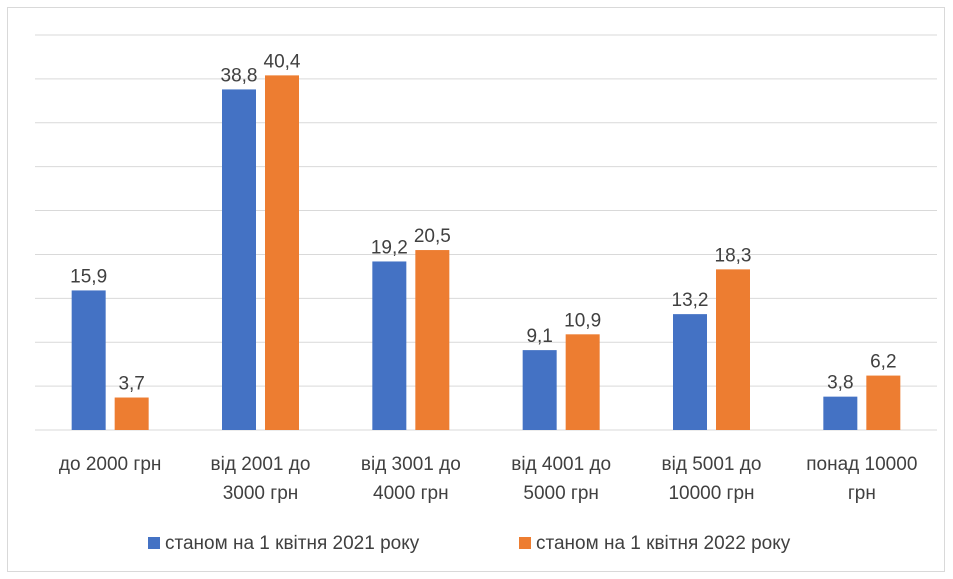 The height and width of the screenshot is (579, 953). What do you see at coordinates (712, 464) in the screenshot?
I see `category-label: від 5001 до` at bounding box center [712, 464].